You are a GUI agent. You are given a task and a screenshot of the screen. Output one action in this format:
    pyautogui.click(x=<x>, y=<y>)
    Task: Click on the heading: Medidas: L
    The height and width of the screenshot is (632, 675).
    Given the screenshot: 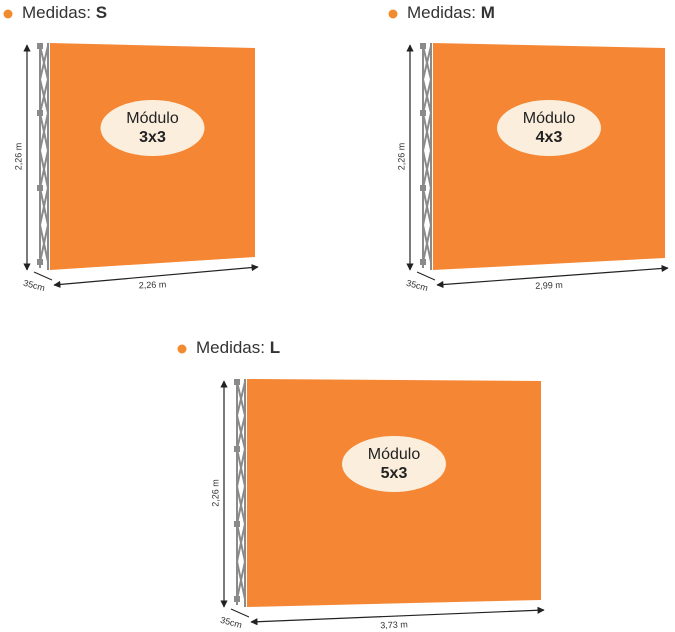 What is the action you would take?
    pyautogui.click(x=238, y=347)
    